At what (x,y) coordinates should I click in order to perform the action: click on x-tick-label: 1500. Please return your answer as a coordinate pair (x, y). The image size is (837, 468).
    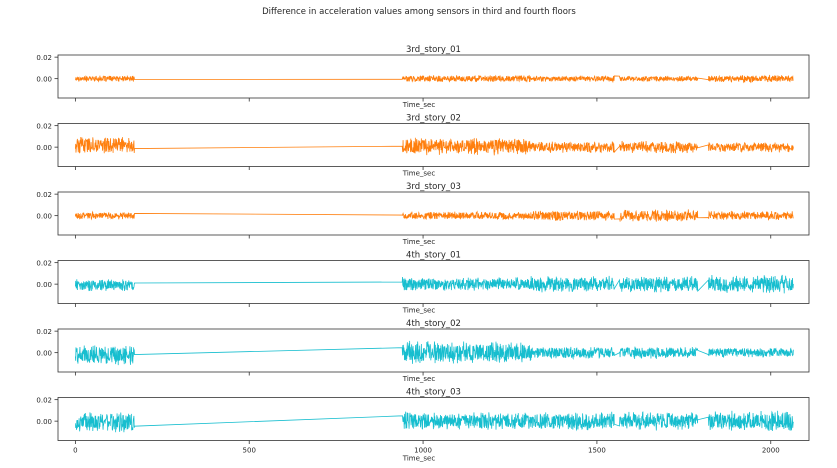
    Looking at the image, I should click on (597, 451).